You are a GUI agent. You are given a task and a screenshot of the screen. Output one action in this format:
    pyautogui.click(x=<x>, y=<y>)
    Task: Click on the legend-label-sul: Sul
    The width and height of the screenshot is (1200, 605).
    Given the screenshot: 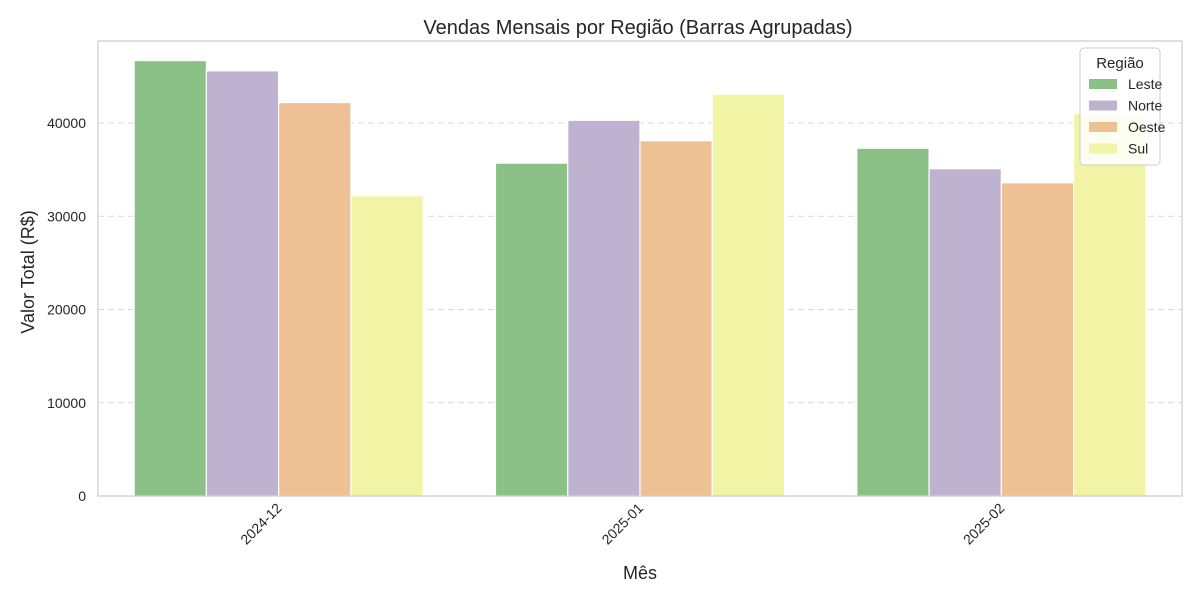 What is the action you would take?
    pyautogui.click(x=1138, y=149)
    